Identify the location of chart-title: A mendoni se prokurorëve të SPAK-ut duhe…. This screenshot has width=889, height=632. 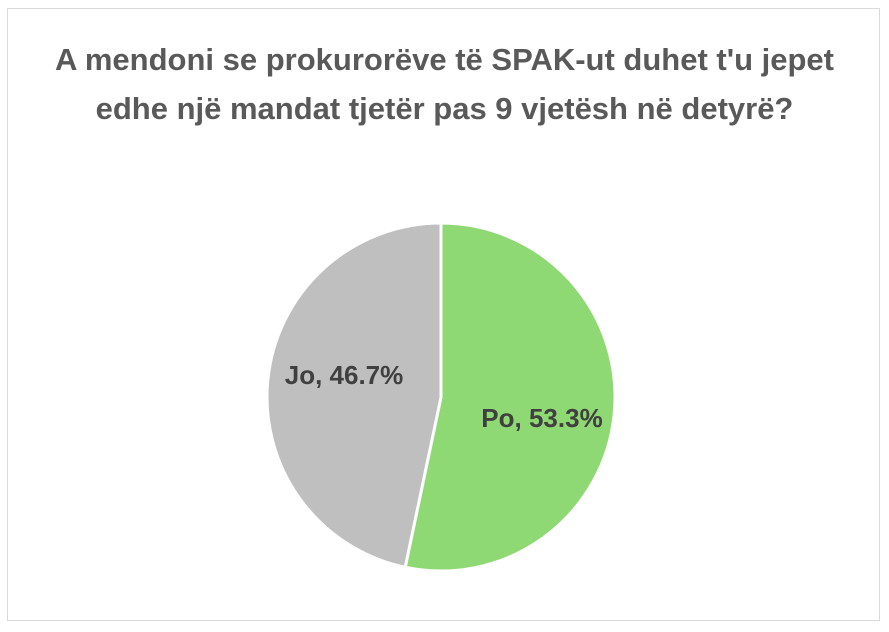
(444, 84).